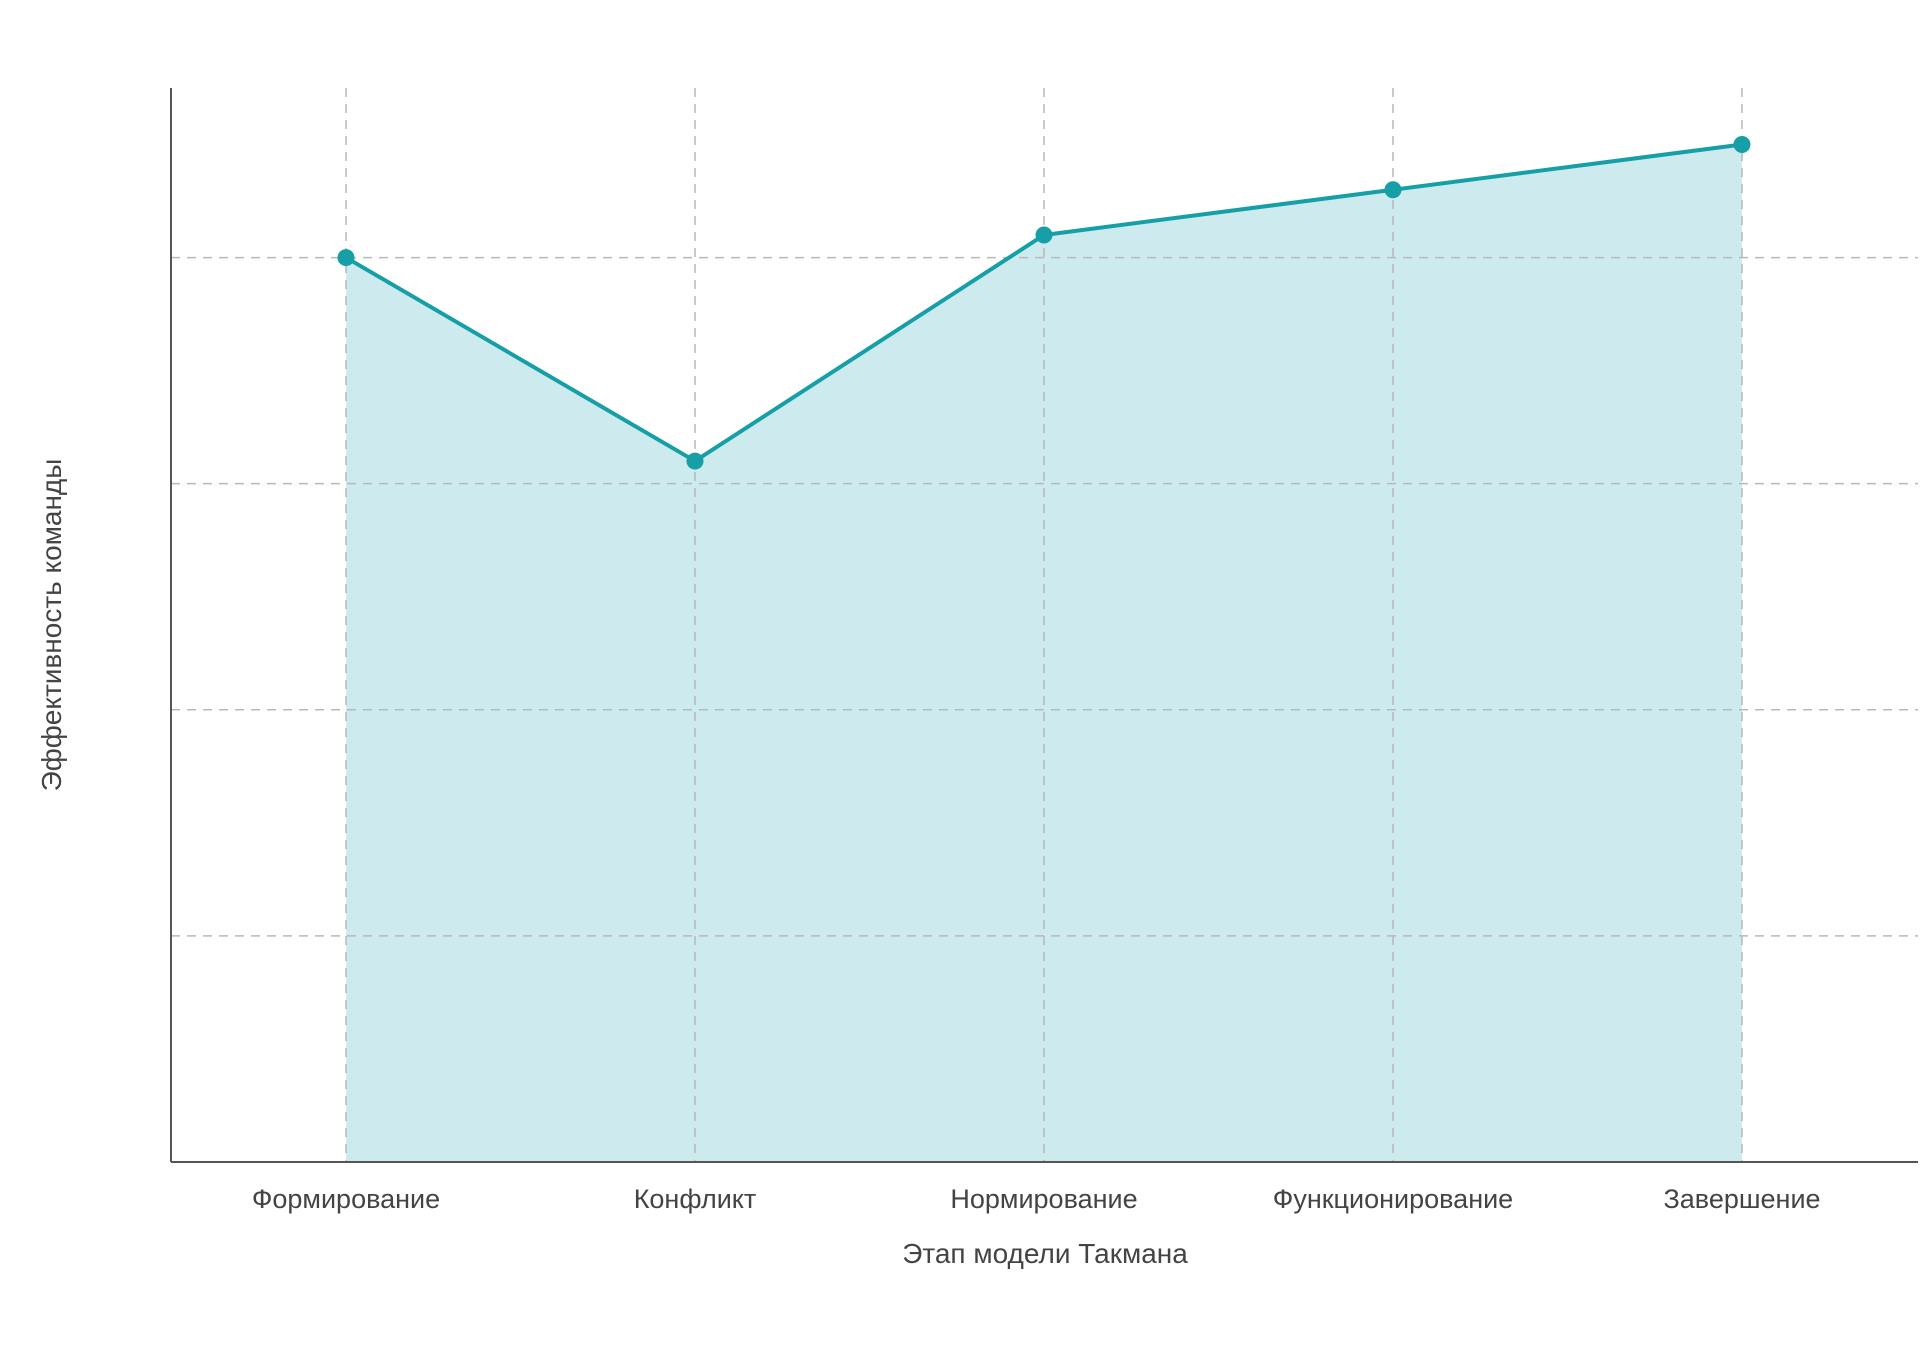 This screenshot has height=1358, width=1920. Describe the element at coordinates (1393, 1199) in the screenshot. I see `x-tick-label: Функционирование` at that location.